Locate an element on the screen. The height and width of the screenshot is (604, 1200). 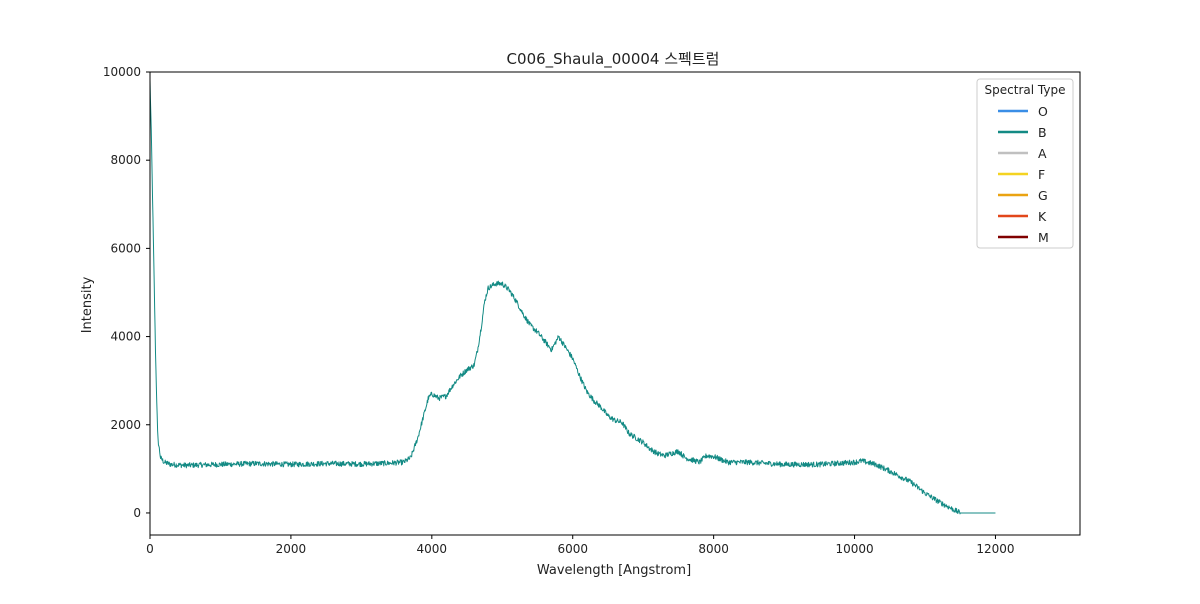
legend-label: G is located at coordinates (1043, 195).